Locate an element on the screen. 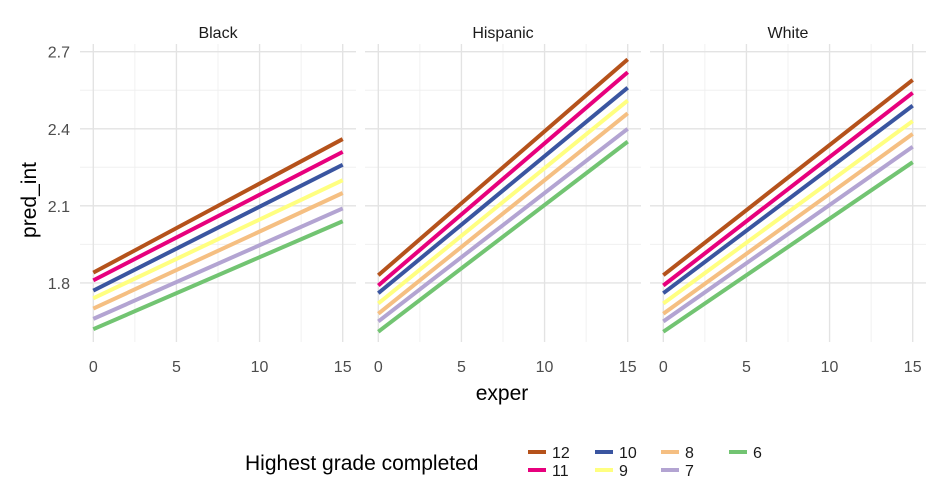  facet-label: White is located at coordinates (788, 33).